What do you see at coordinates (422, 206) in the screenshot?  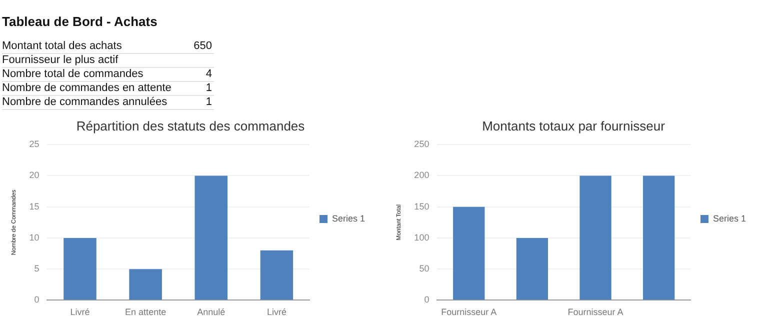 I see `y-tick-label: 150` at bounding box center [422, 206].